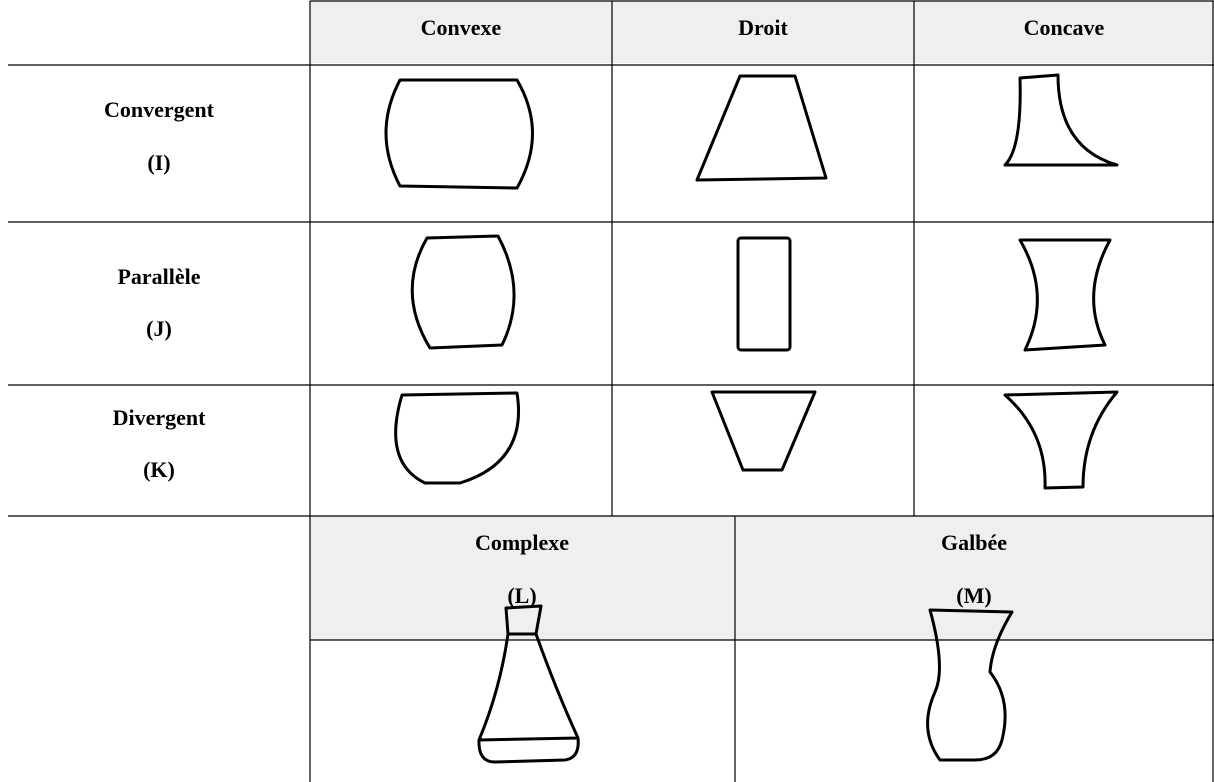  Describe the element at coordinates (521, 595) in the screenshot. I see `extra-code: (L)` at that location.